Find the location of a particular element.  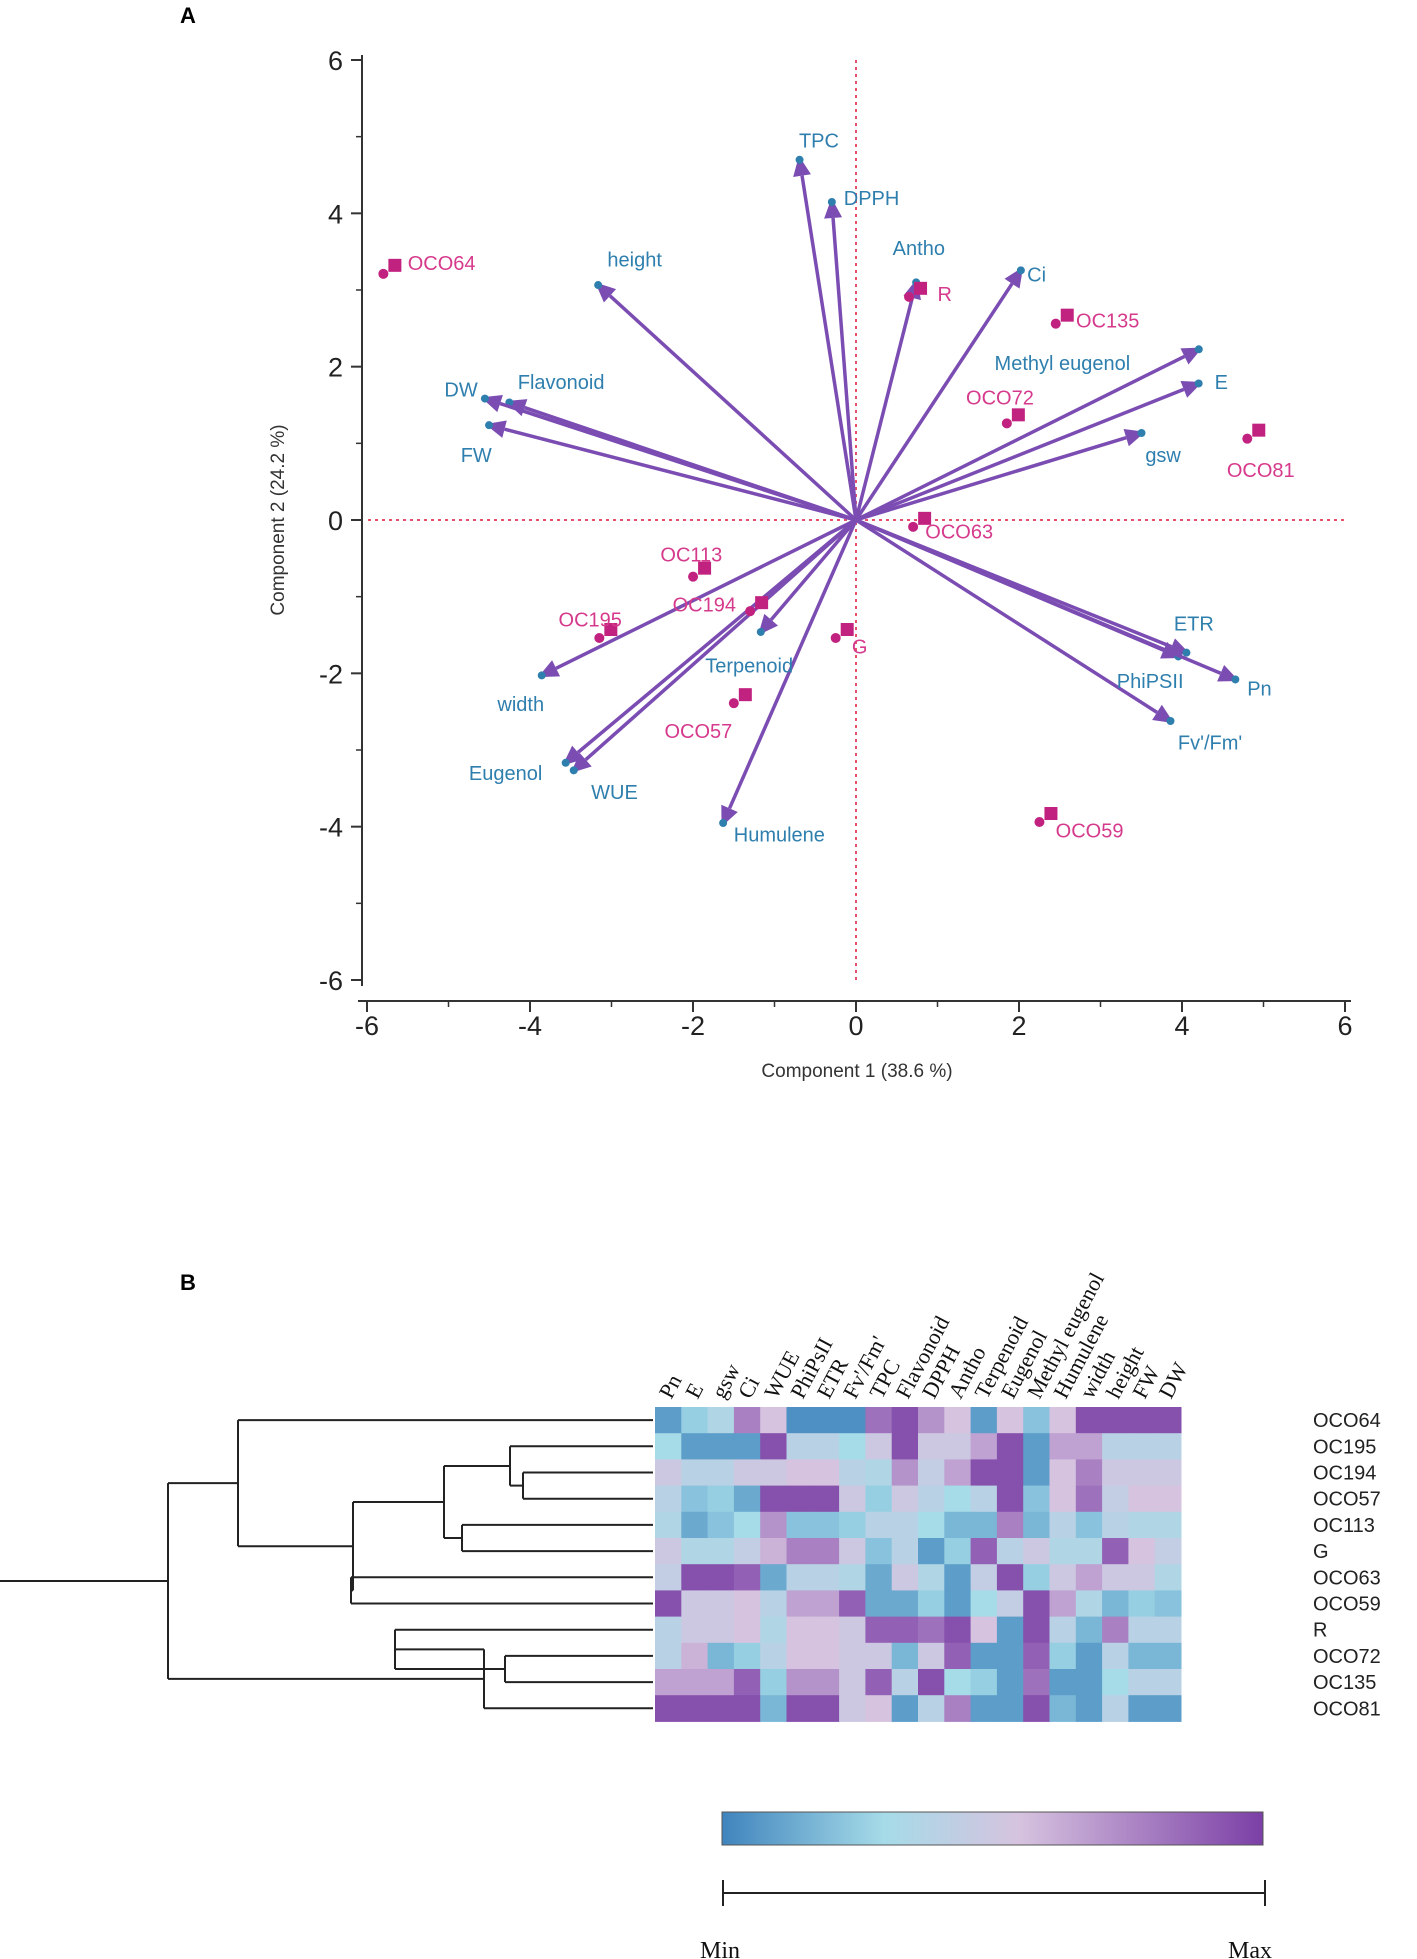

sample-marker-square-oco64 is located at coordinates (395, 265).